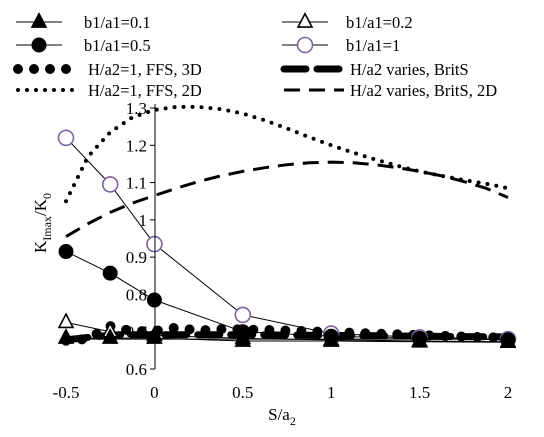  What do you see at coordinates (508, 392) in the screenshot?
I see `x-tick-label: 2` at bounding box center [508, 392].